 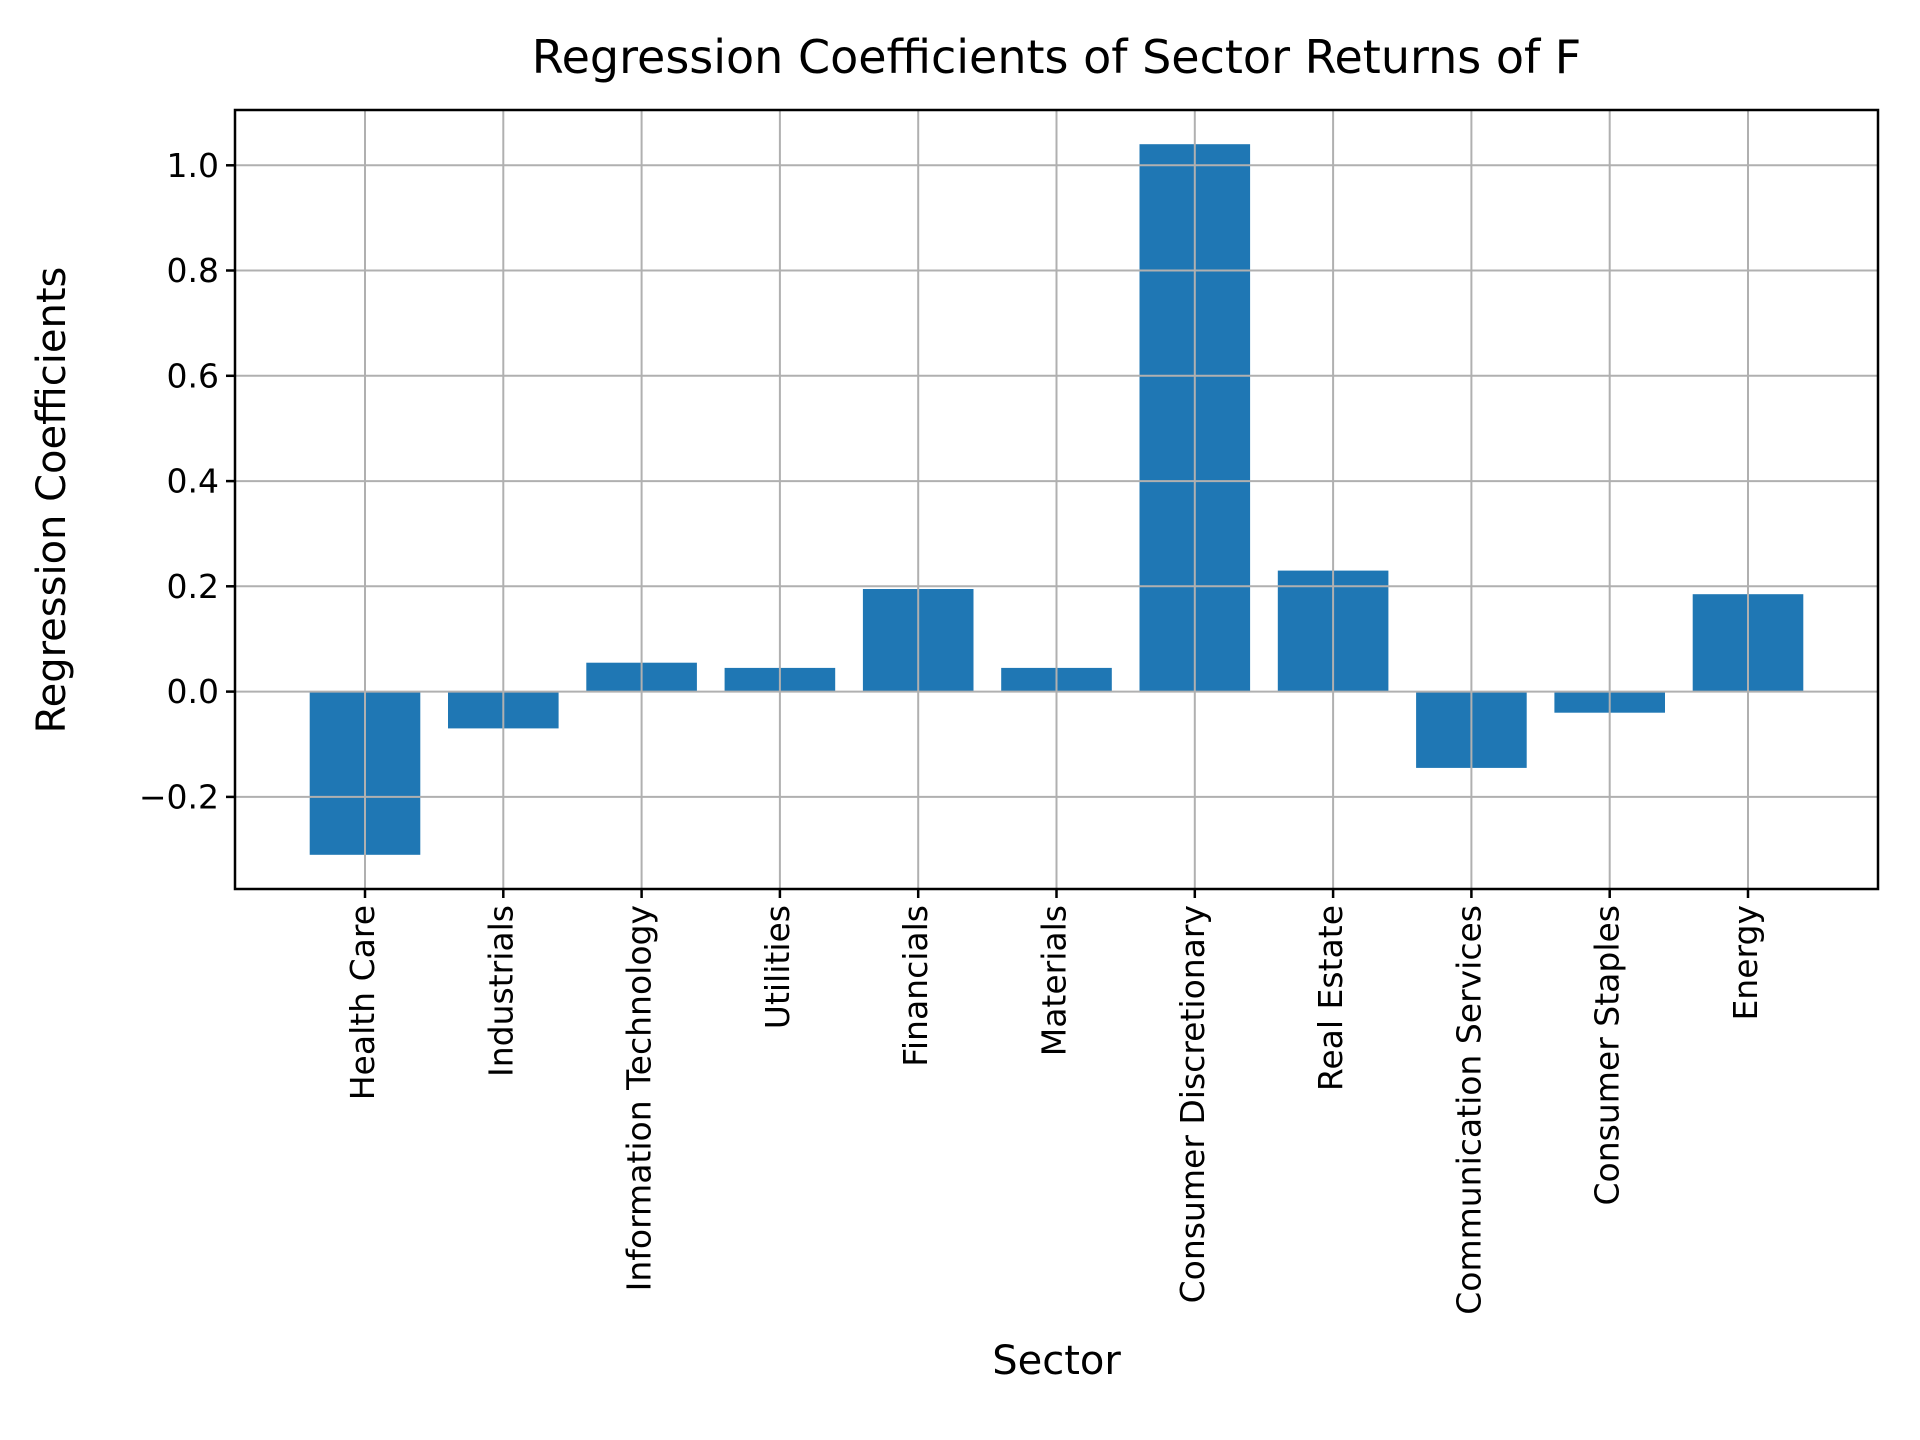 What do you see at coordinates (193, 691) in the screenshot?
I see `y-tick-label: 0.0` at bounding box center [193, 691].